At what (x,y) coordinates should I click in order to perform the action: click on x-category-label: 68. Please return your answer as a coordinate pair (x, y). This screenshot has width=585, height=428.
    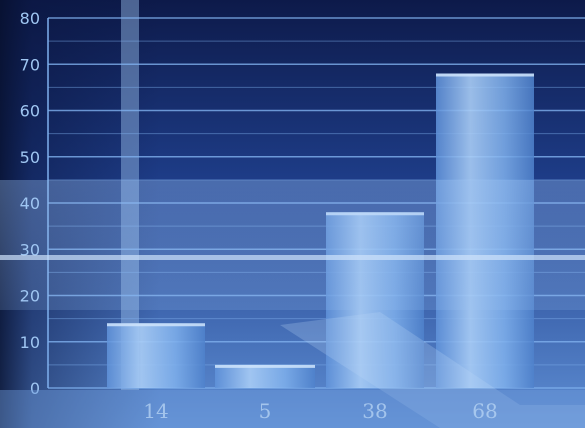
    Looking at the image, I should click on (484, 411).